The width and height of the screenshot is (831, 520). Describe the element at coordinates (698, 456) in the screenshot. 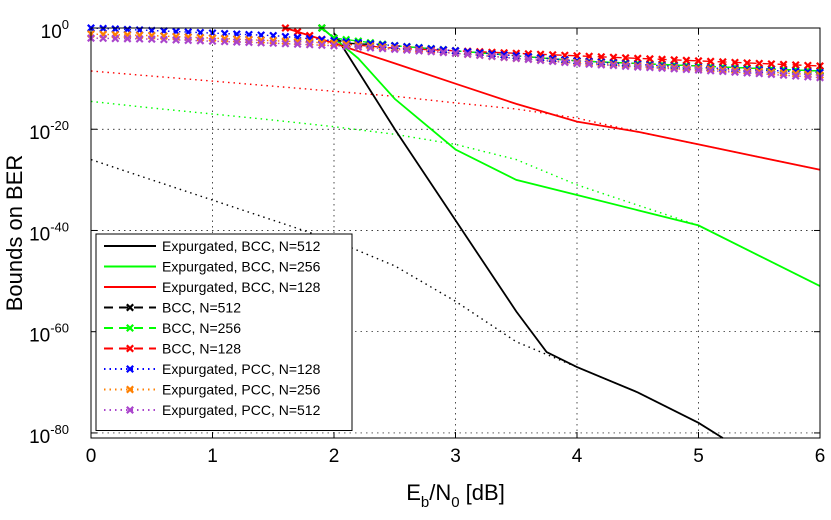

I see `x-tick-label: 5` at that location.